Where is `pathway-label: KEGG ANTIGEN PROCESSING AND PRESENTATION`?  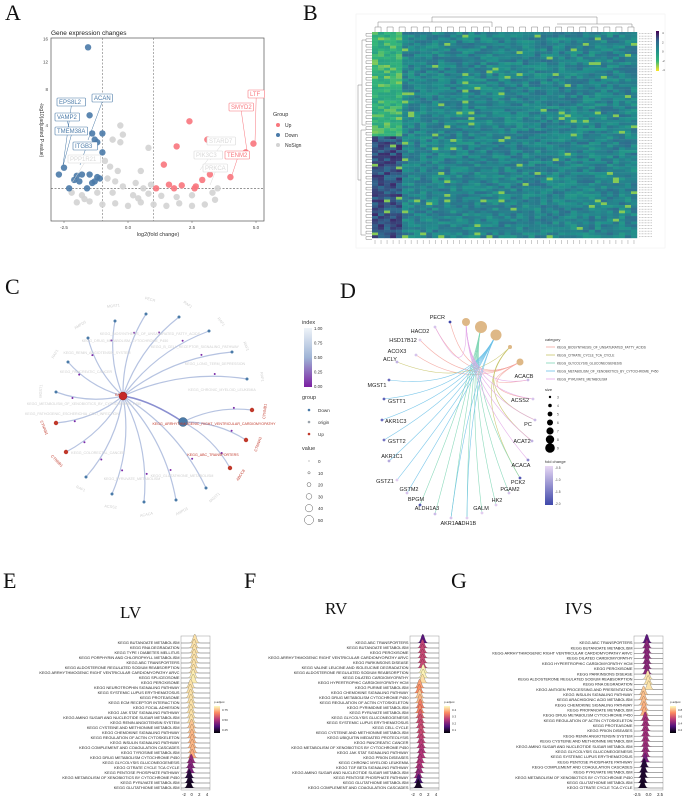 pathway-label: KEGG ANTIGEN PROCESSING AND PRESENTATION is located at coordinates (584, 689).